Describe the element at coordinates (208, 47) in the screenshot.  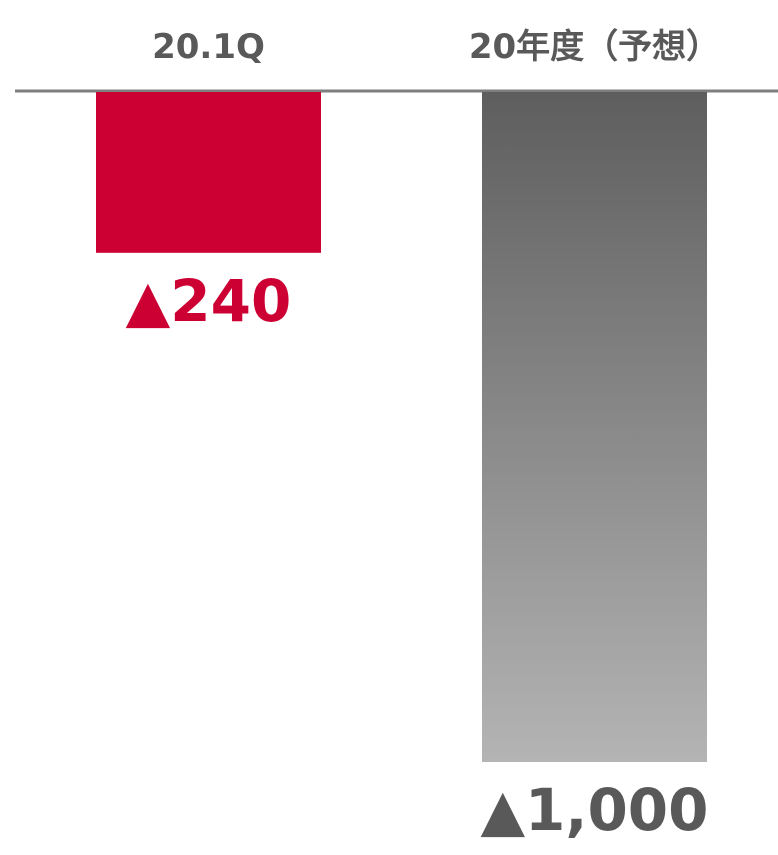
I see `category-label-1: 20.1Q` at that location.